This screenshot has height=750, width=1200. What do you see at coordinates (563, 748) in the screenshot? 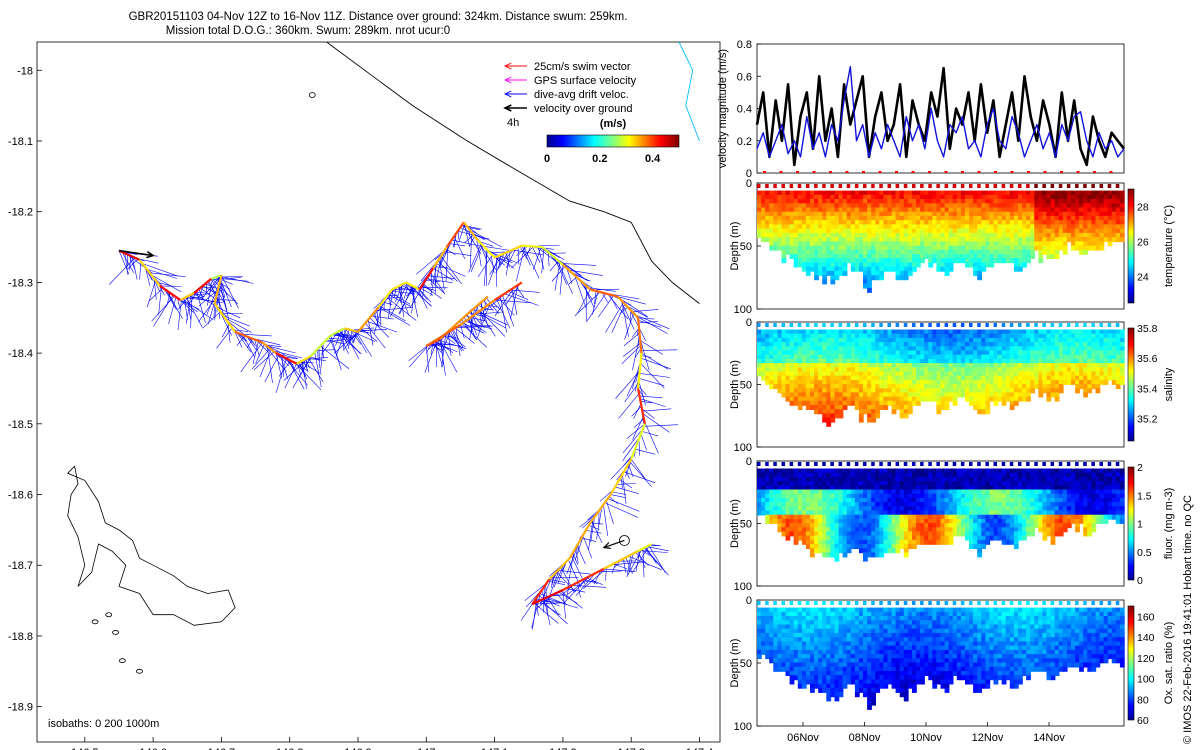
I see `map-xtick-label: 147.2` at bounding box center [563, 748].